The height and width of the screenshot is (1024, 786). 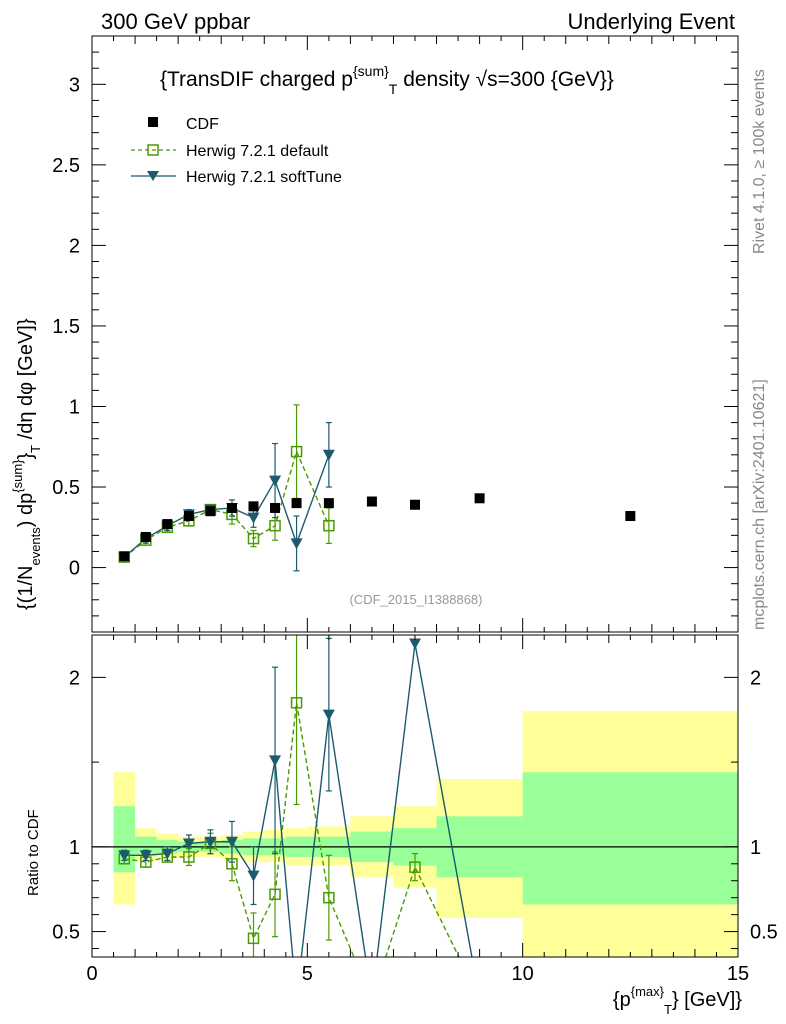 What do you see at coordinates (153, 150) in the screenshot?
I see `legend-default-marker` at bounding box center [153, 150].